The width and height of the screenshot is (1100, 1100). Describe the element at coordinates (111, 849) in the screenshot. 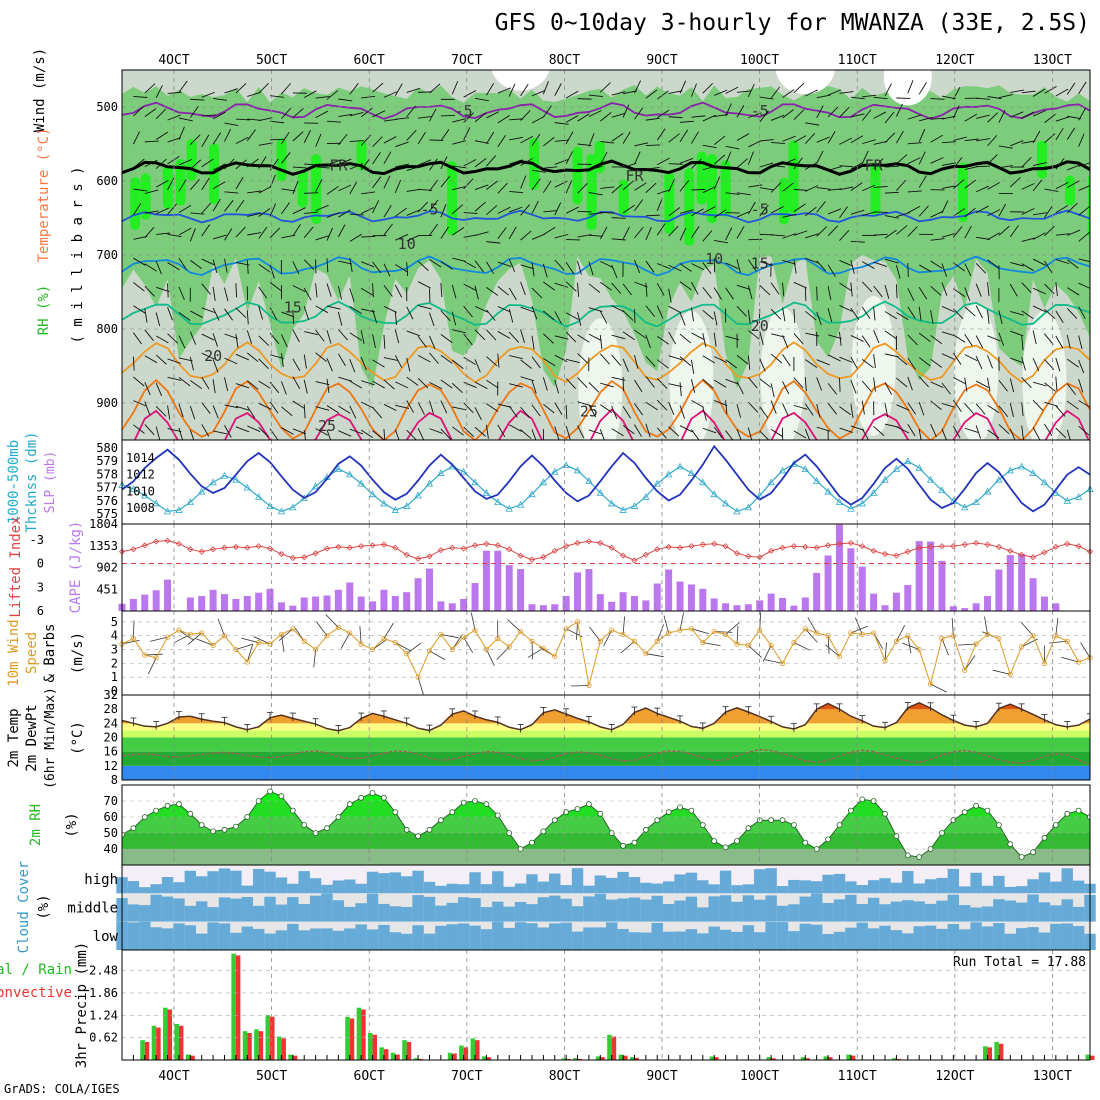

I see `rh-tick: 40` at that location.